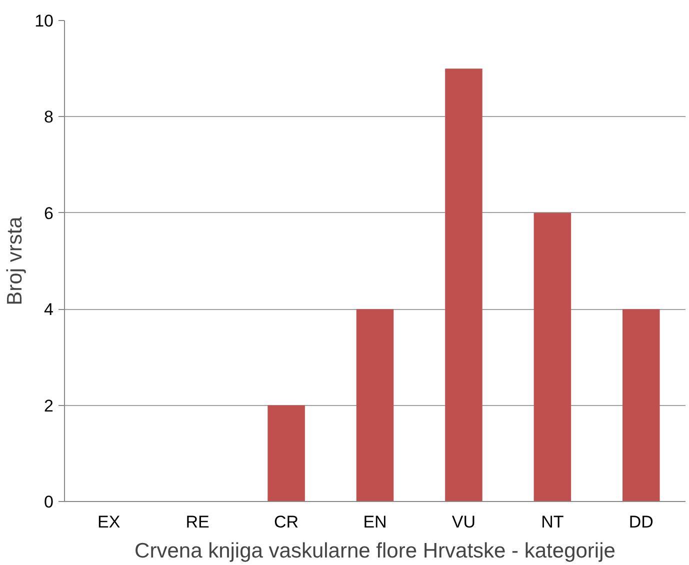  I want to click on x-tick-label: RE, so click(198, 522).